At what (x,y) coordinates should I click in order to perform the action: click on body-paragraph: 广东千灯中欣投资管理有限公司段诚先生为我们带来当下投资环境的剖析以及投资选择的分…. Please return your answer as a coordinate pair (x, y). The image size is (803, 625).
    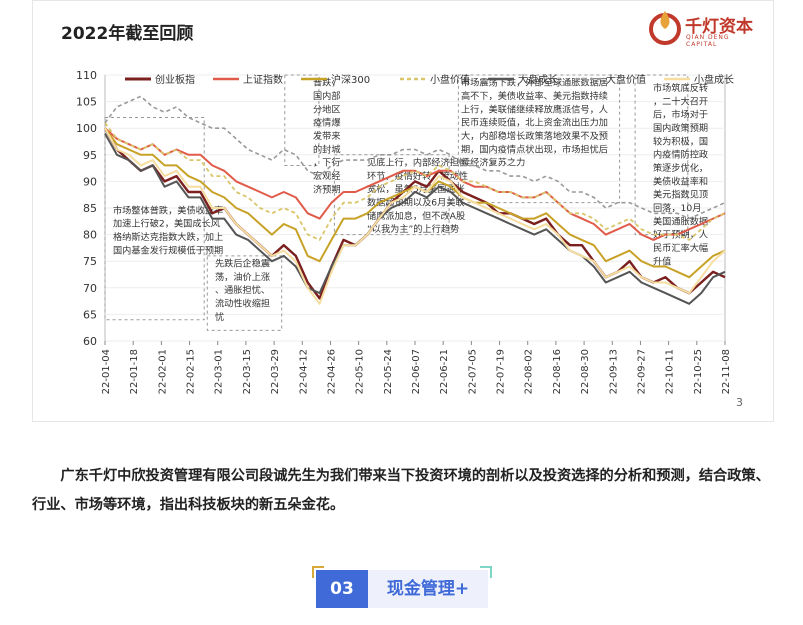
    Looking at the image, I should click on (401, 490).